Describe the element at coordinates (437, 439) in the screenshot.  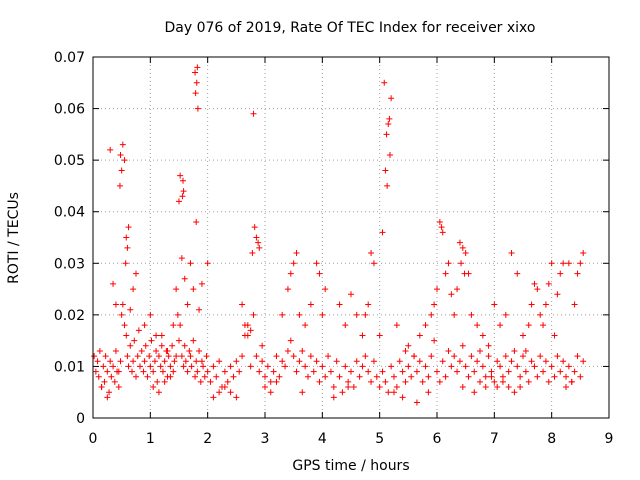
I see `x-tick-label: 6` at that location.